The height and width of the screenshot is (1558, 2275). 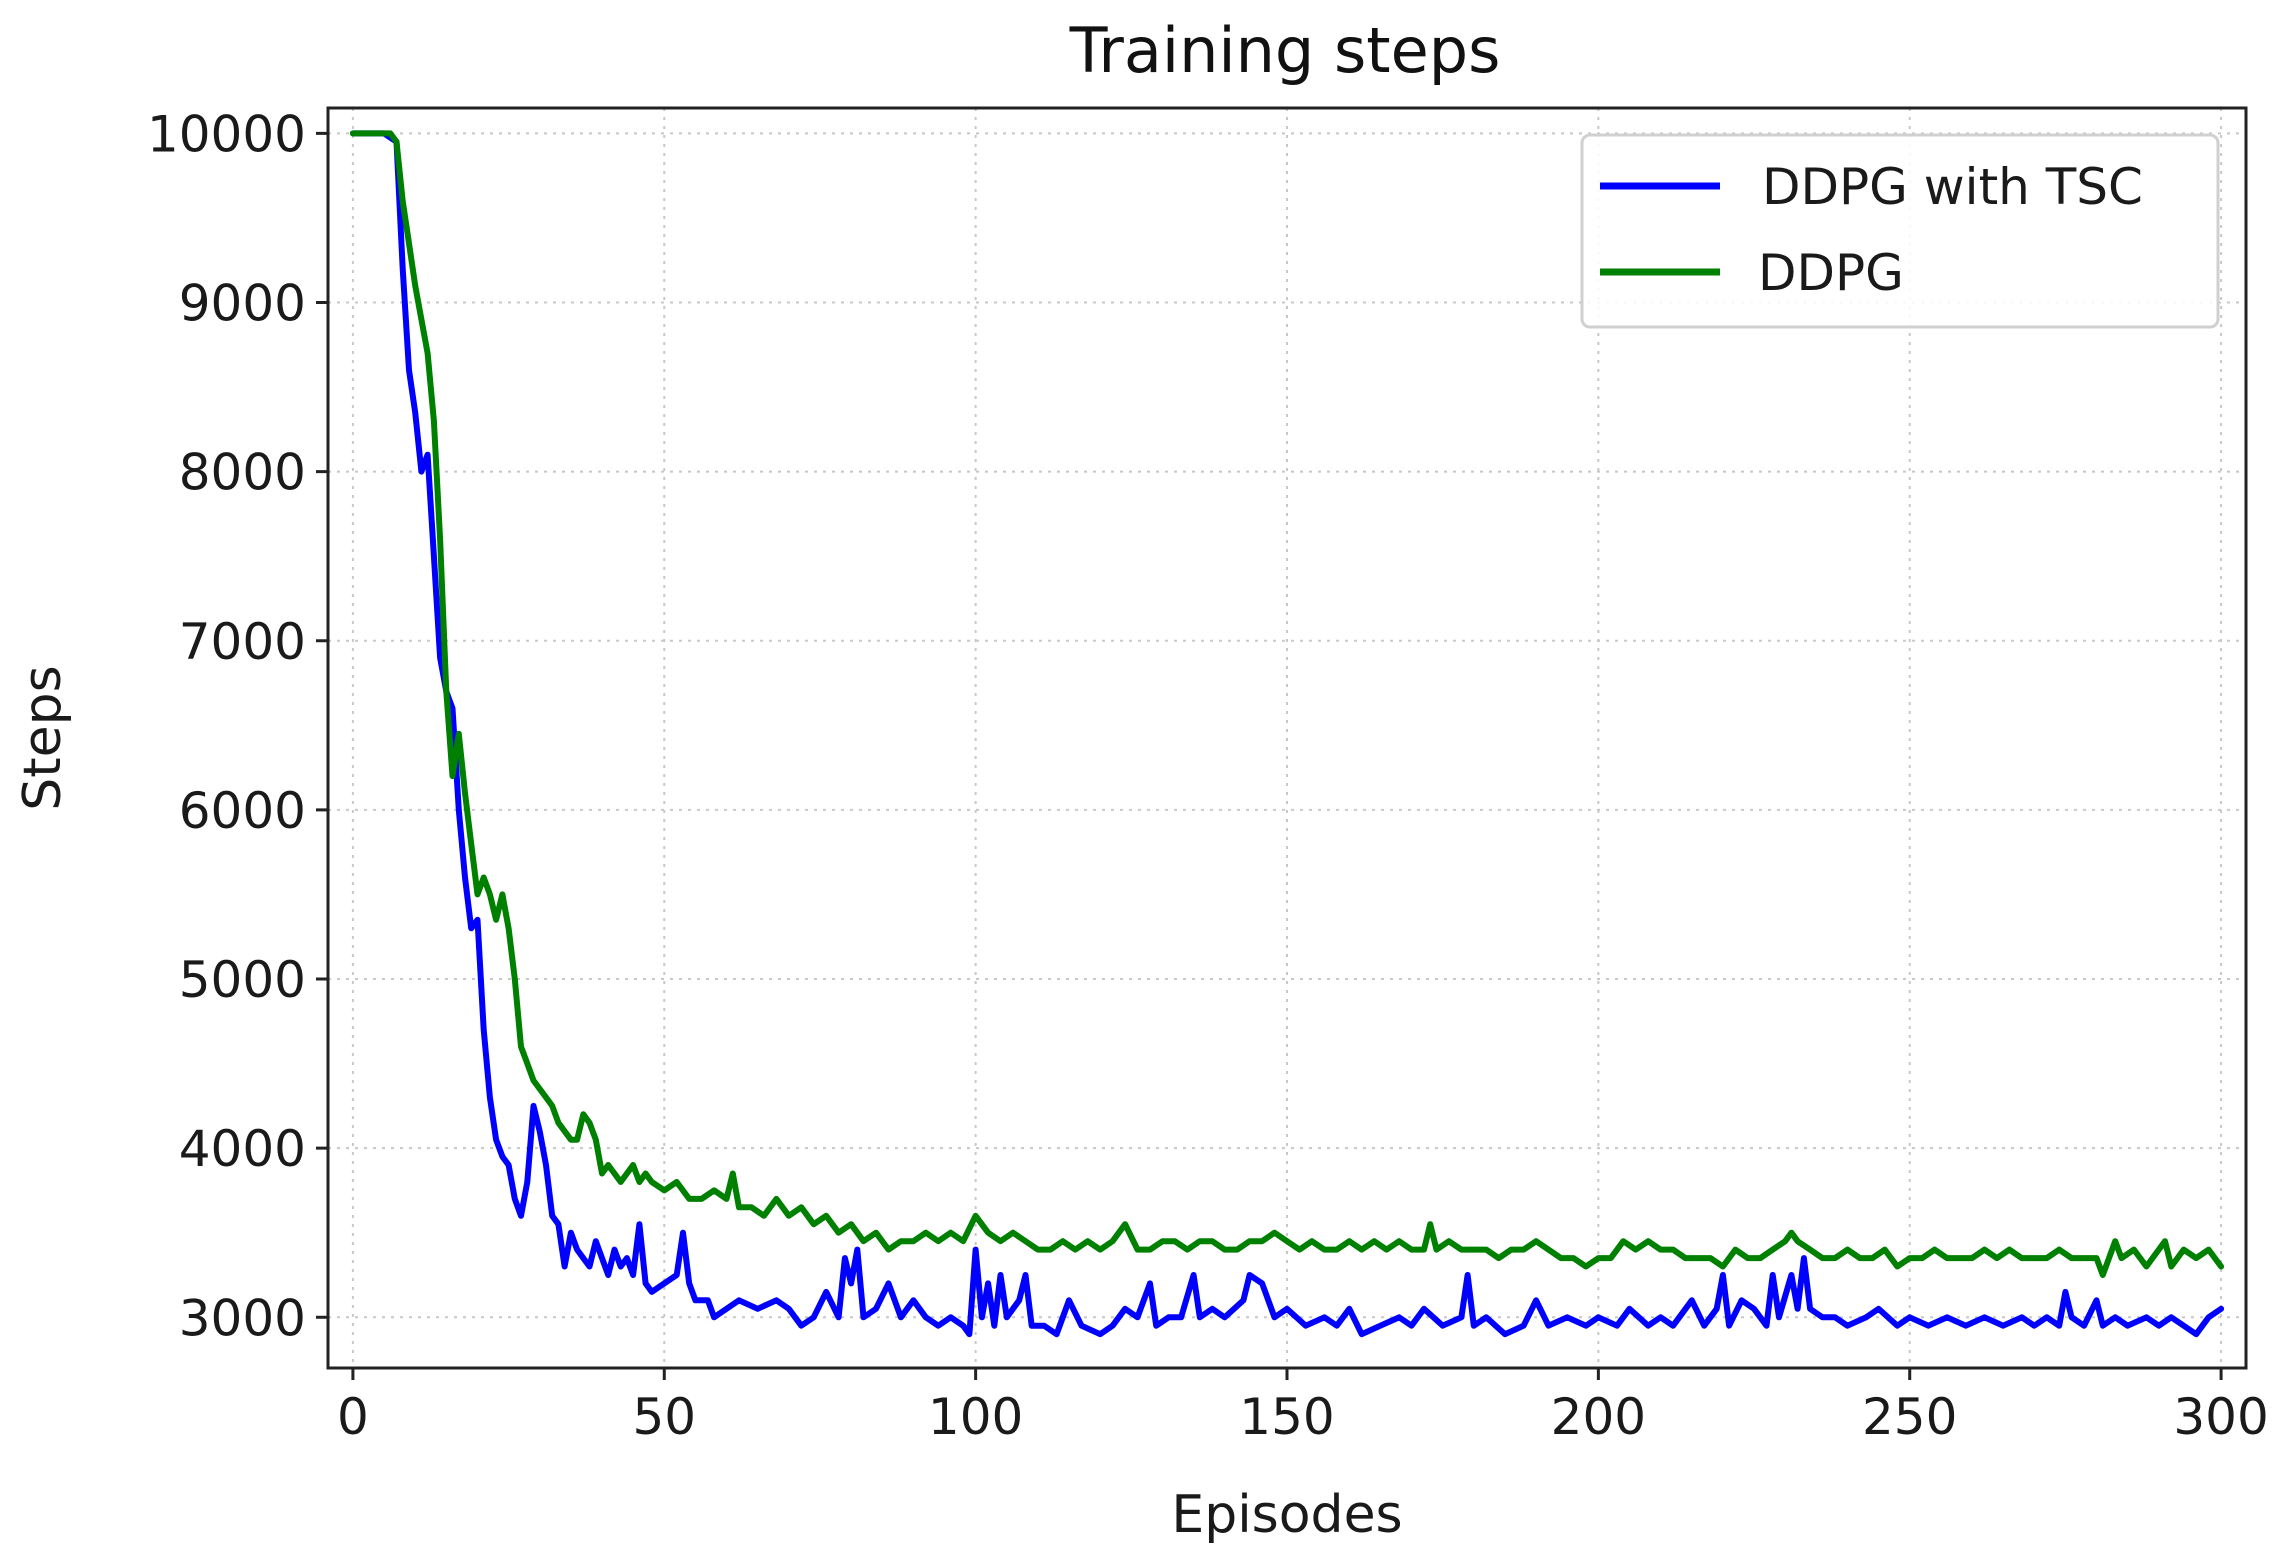 I want to click on y-tick-label: 9000, so click(x=242, y=303).